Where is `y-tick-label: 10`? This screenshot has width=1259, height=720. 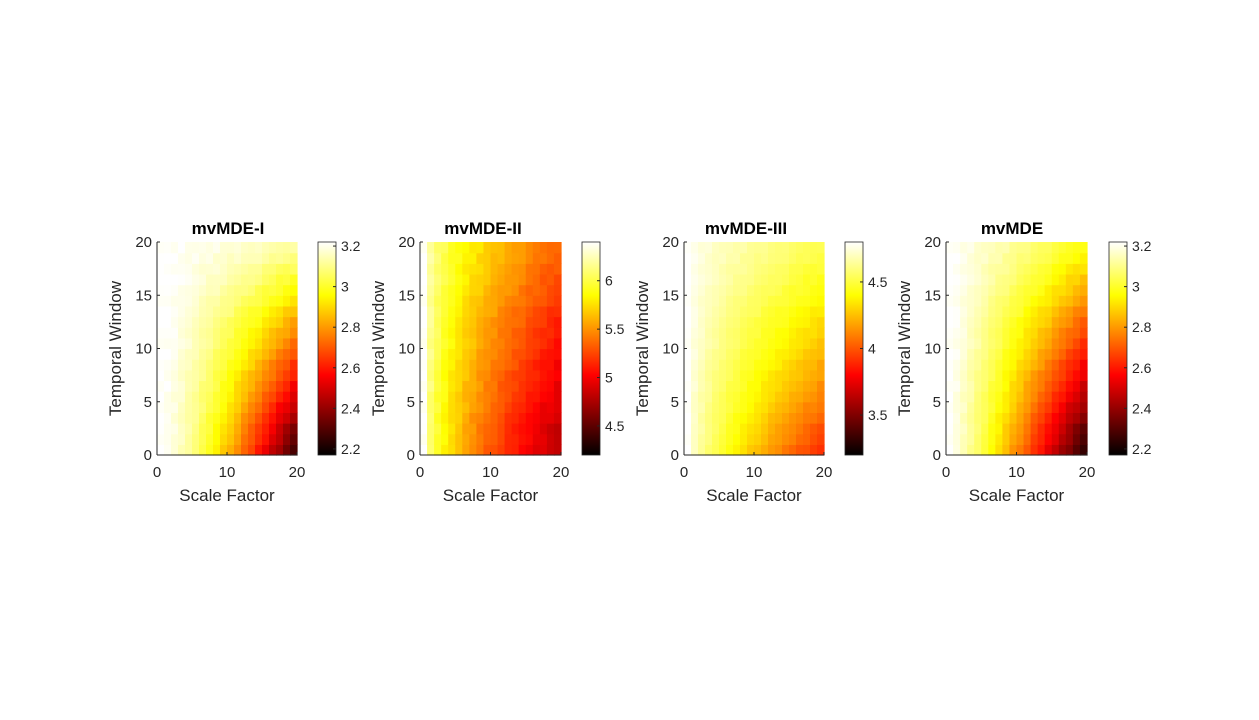
y-tick-label: 10 is located at coordinates (932, 349).